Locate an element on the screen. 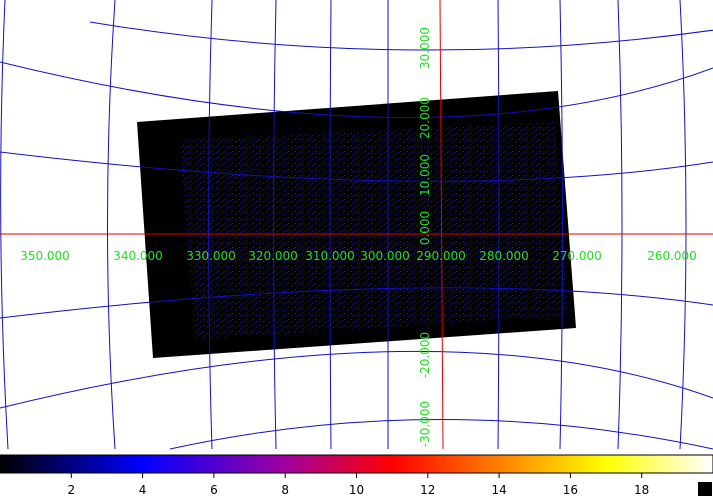  ra-label: 330.000 is located at coordinates (211, 256).